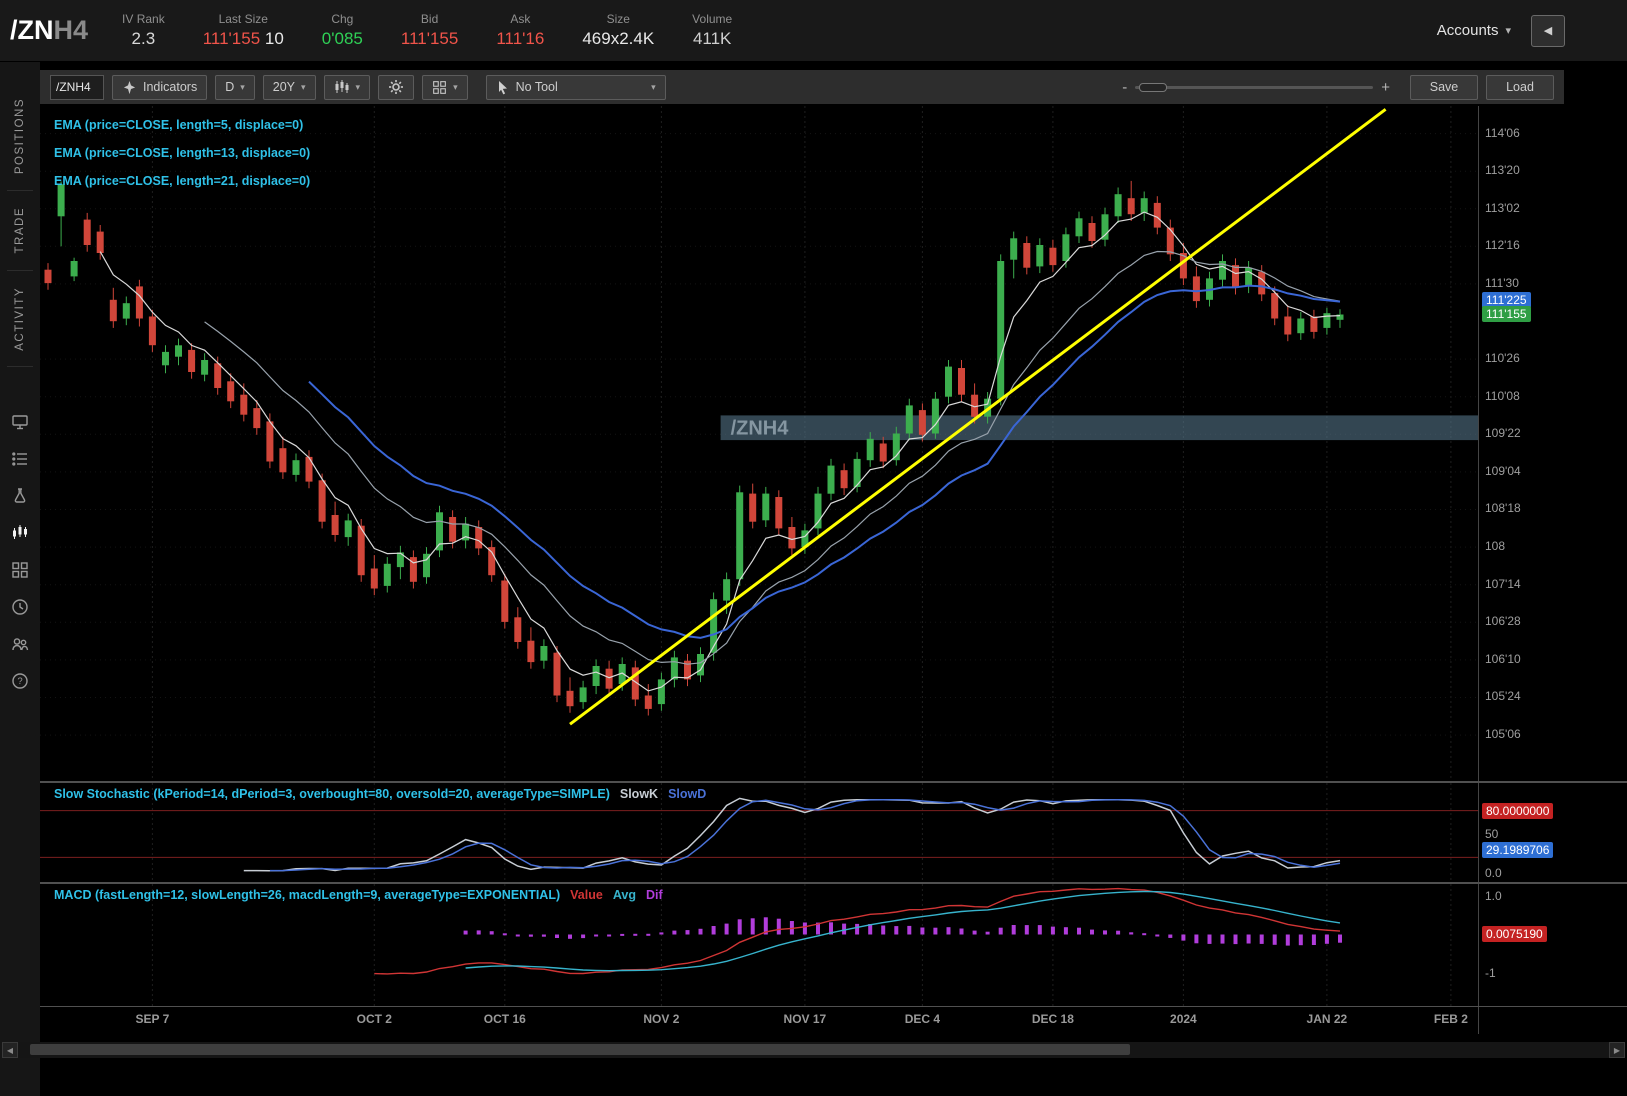 This screenshot has height=1096, width=1627. I want to click on time-tick-label: OCT 16, so click(504, 1019).